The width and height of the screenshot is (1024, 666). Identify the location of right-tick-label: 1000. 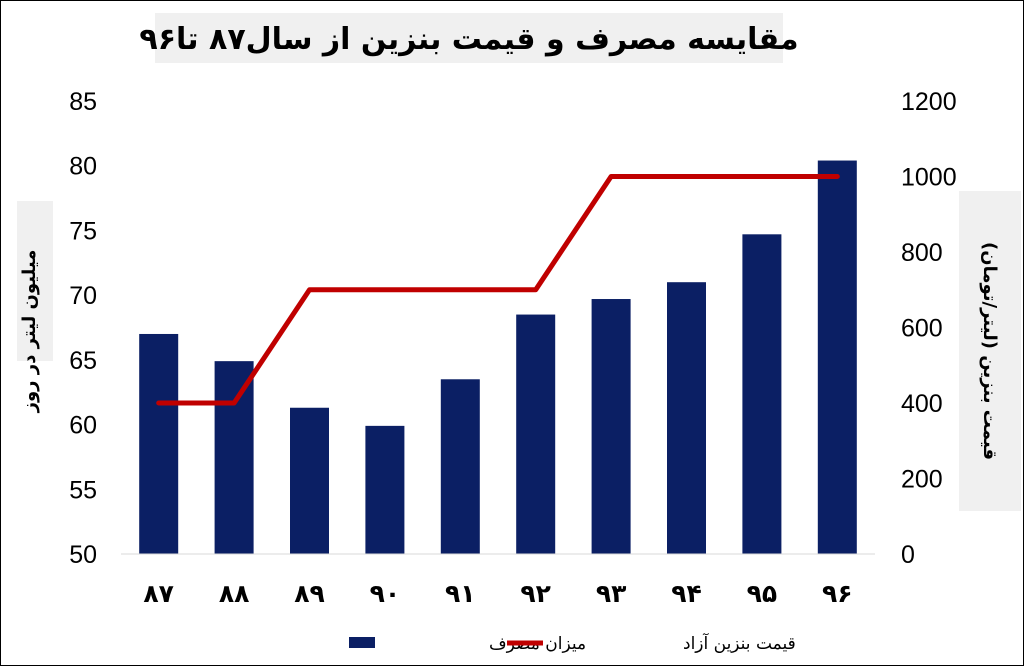
(929, 178).